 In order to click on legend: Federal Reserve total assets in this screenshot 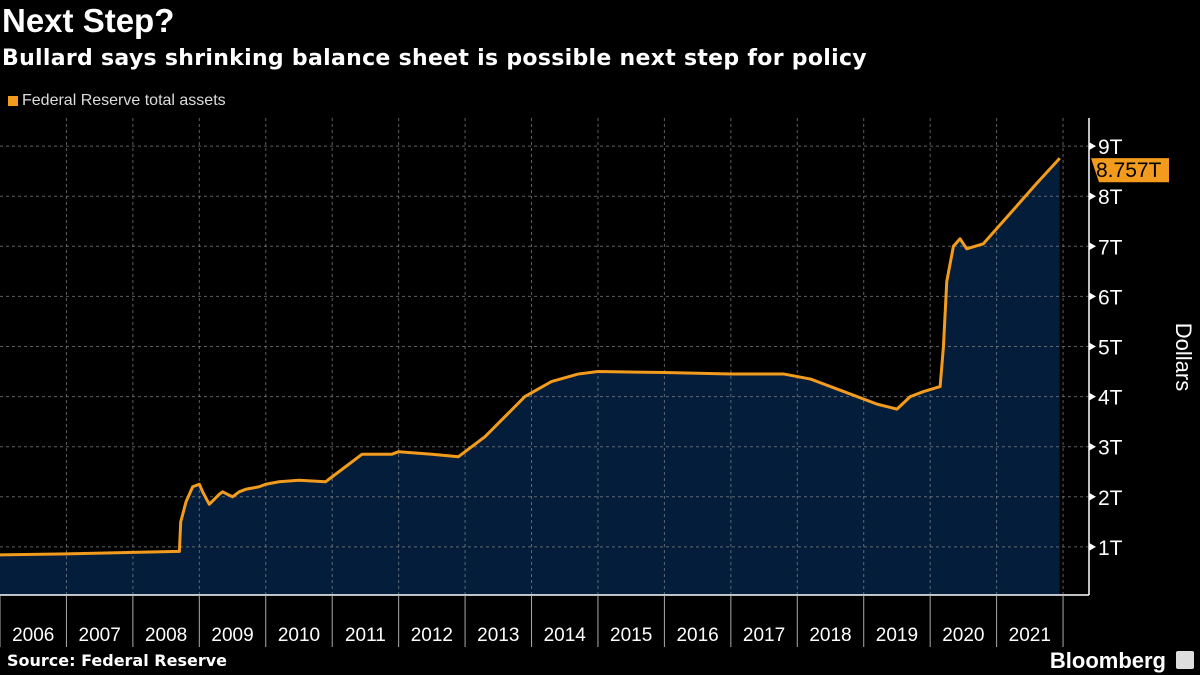, I will do `click(117, 101)`.